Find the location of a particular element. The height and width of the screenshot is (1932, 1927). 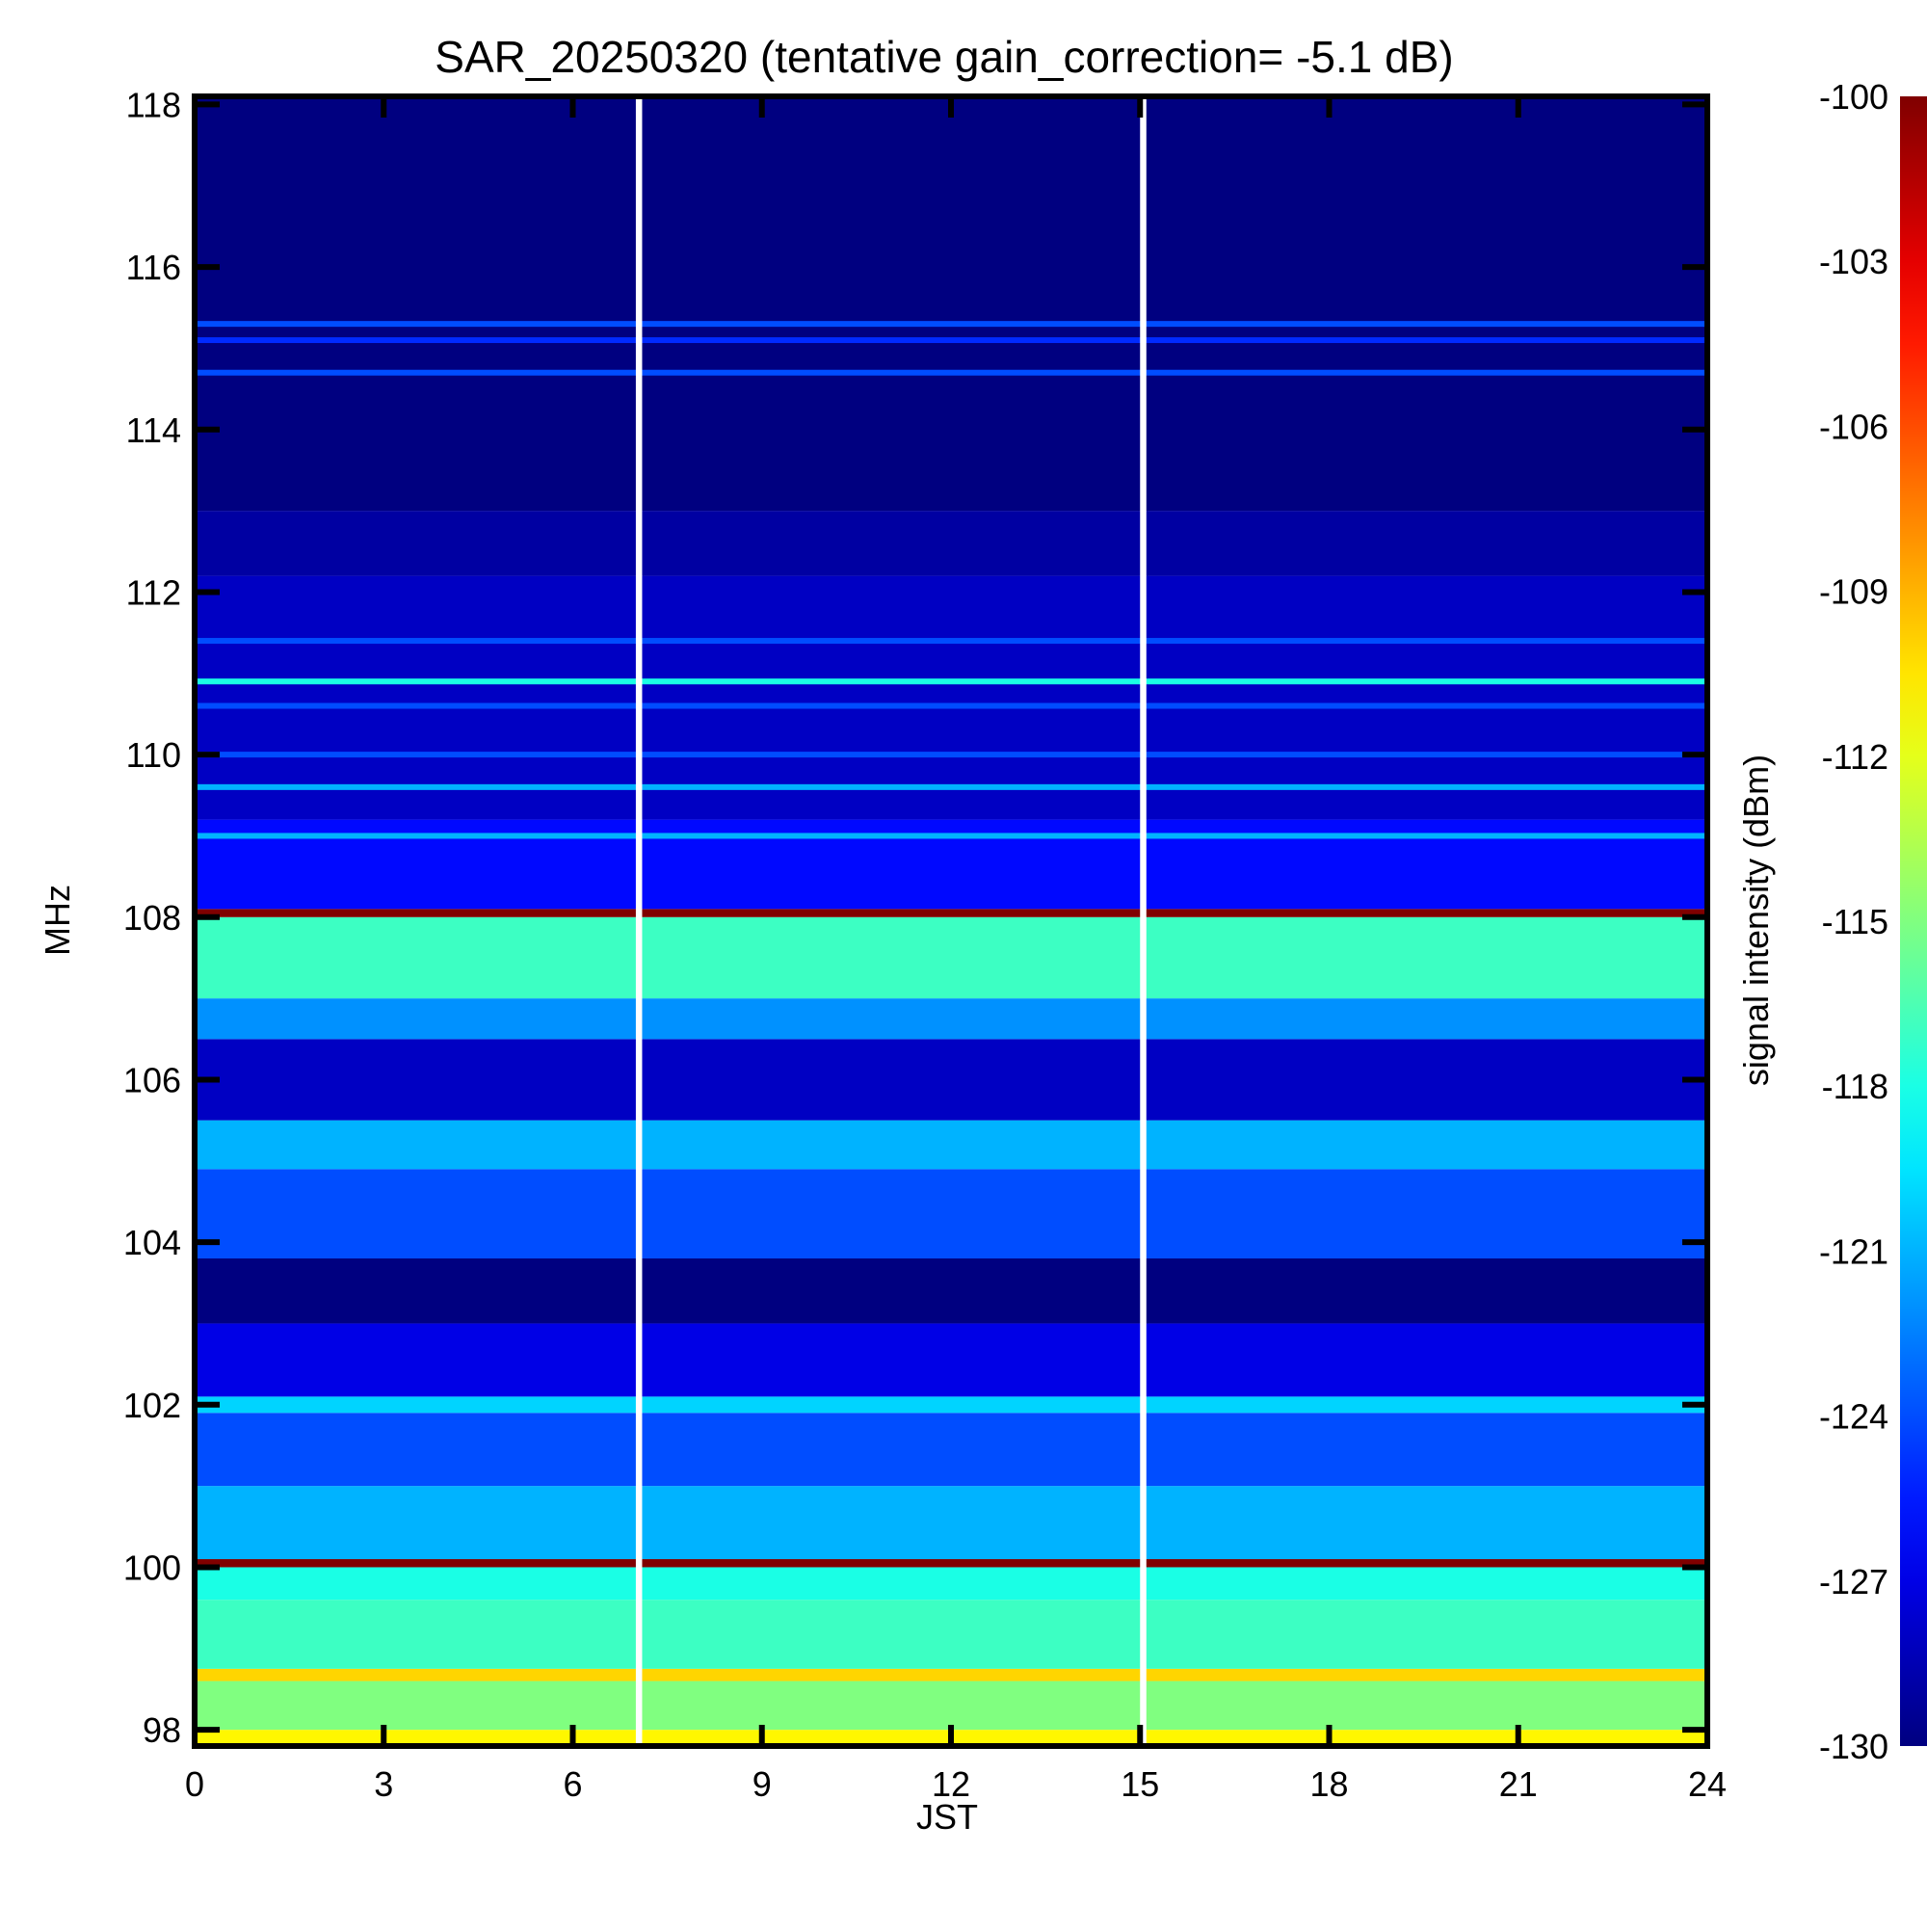

y-tick-label: 106 is located at coordinates (152, 1079).